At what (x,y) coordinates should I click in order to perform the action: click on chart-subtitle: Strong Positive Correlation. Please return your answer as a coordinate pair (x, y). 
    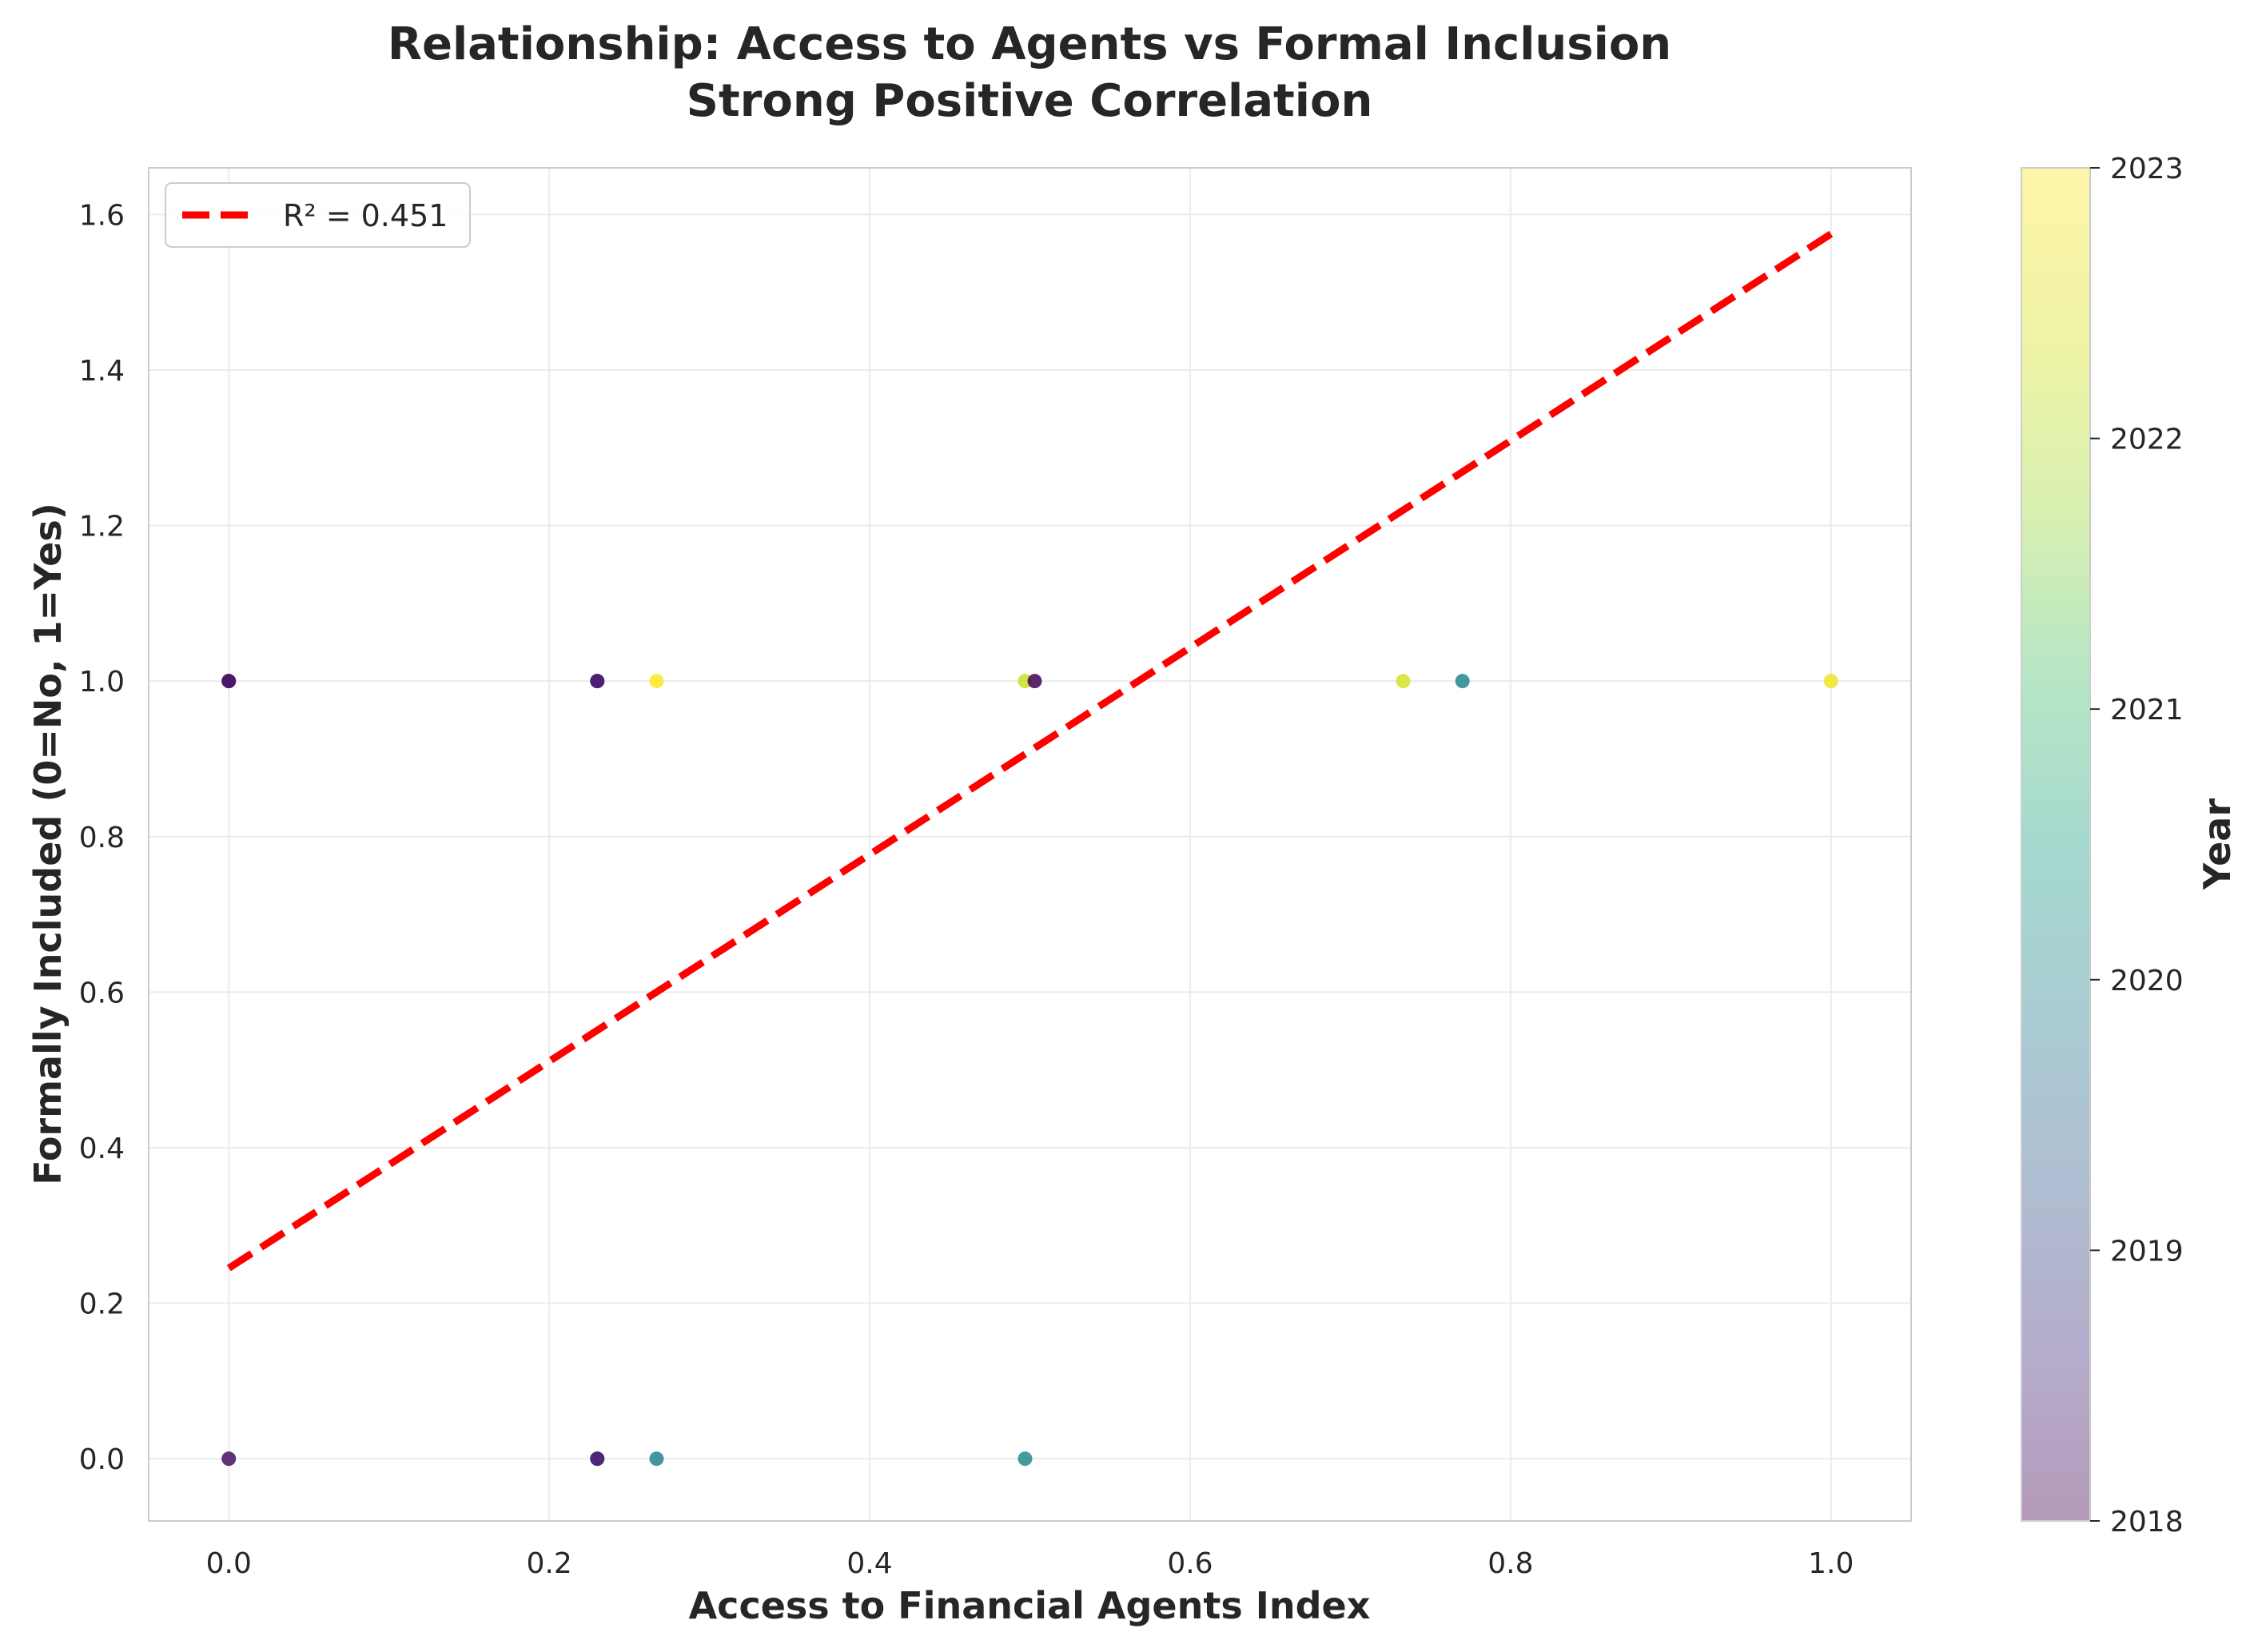
    Looking at the image, I should click on (1030, 101).